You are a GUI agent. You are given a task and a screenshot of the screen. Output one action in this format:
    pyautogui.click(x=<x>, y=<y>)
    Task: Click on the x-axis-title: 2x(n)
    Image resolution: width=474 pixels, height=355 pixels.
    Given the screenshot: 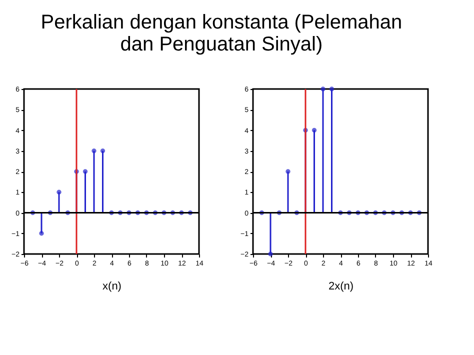 What is the action you would take?
    pyautogui.click(x=341, y=286)
    